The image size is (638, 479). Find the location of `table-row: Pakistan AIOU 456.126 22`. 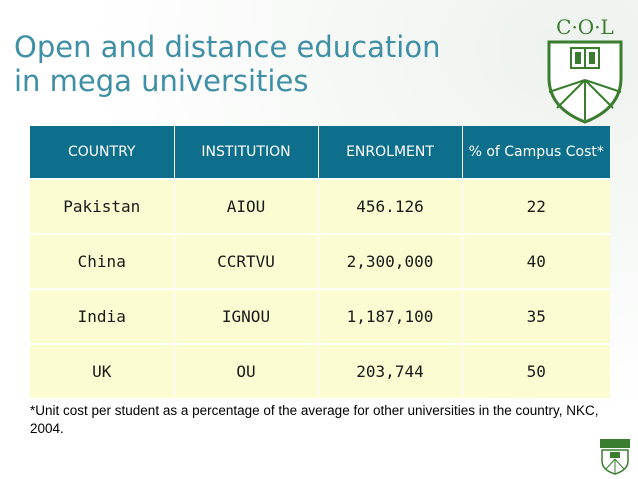

table-row: Pakistan AIOU 456.126 22 is located at coordinates (320, 206).